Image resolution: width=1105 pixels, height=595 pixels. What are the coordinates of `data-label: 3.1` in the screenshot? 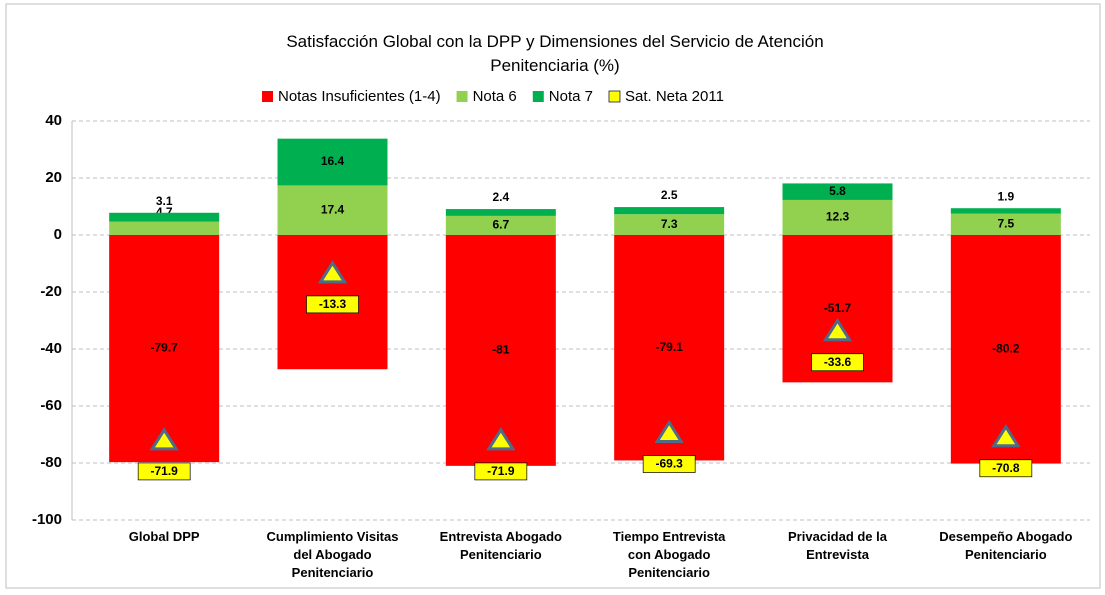 It's located at (164, 201).